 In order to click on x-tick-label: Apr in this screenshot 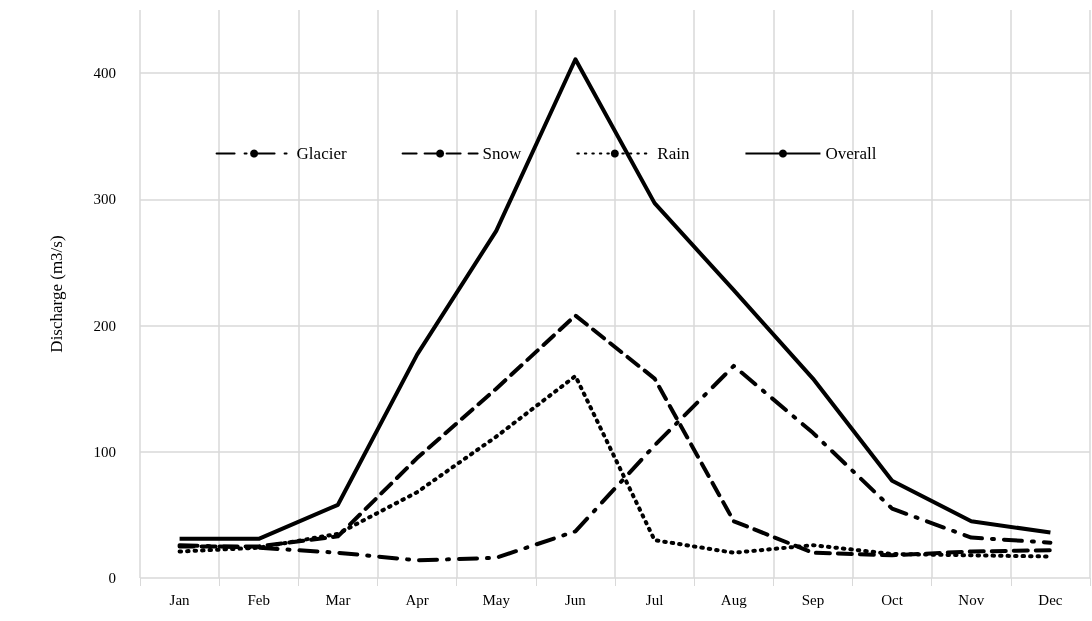, I will do `click(417, 599)`.